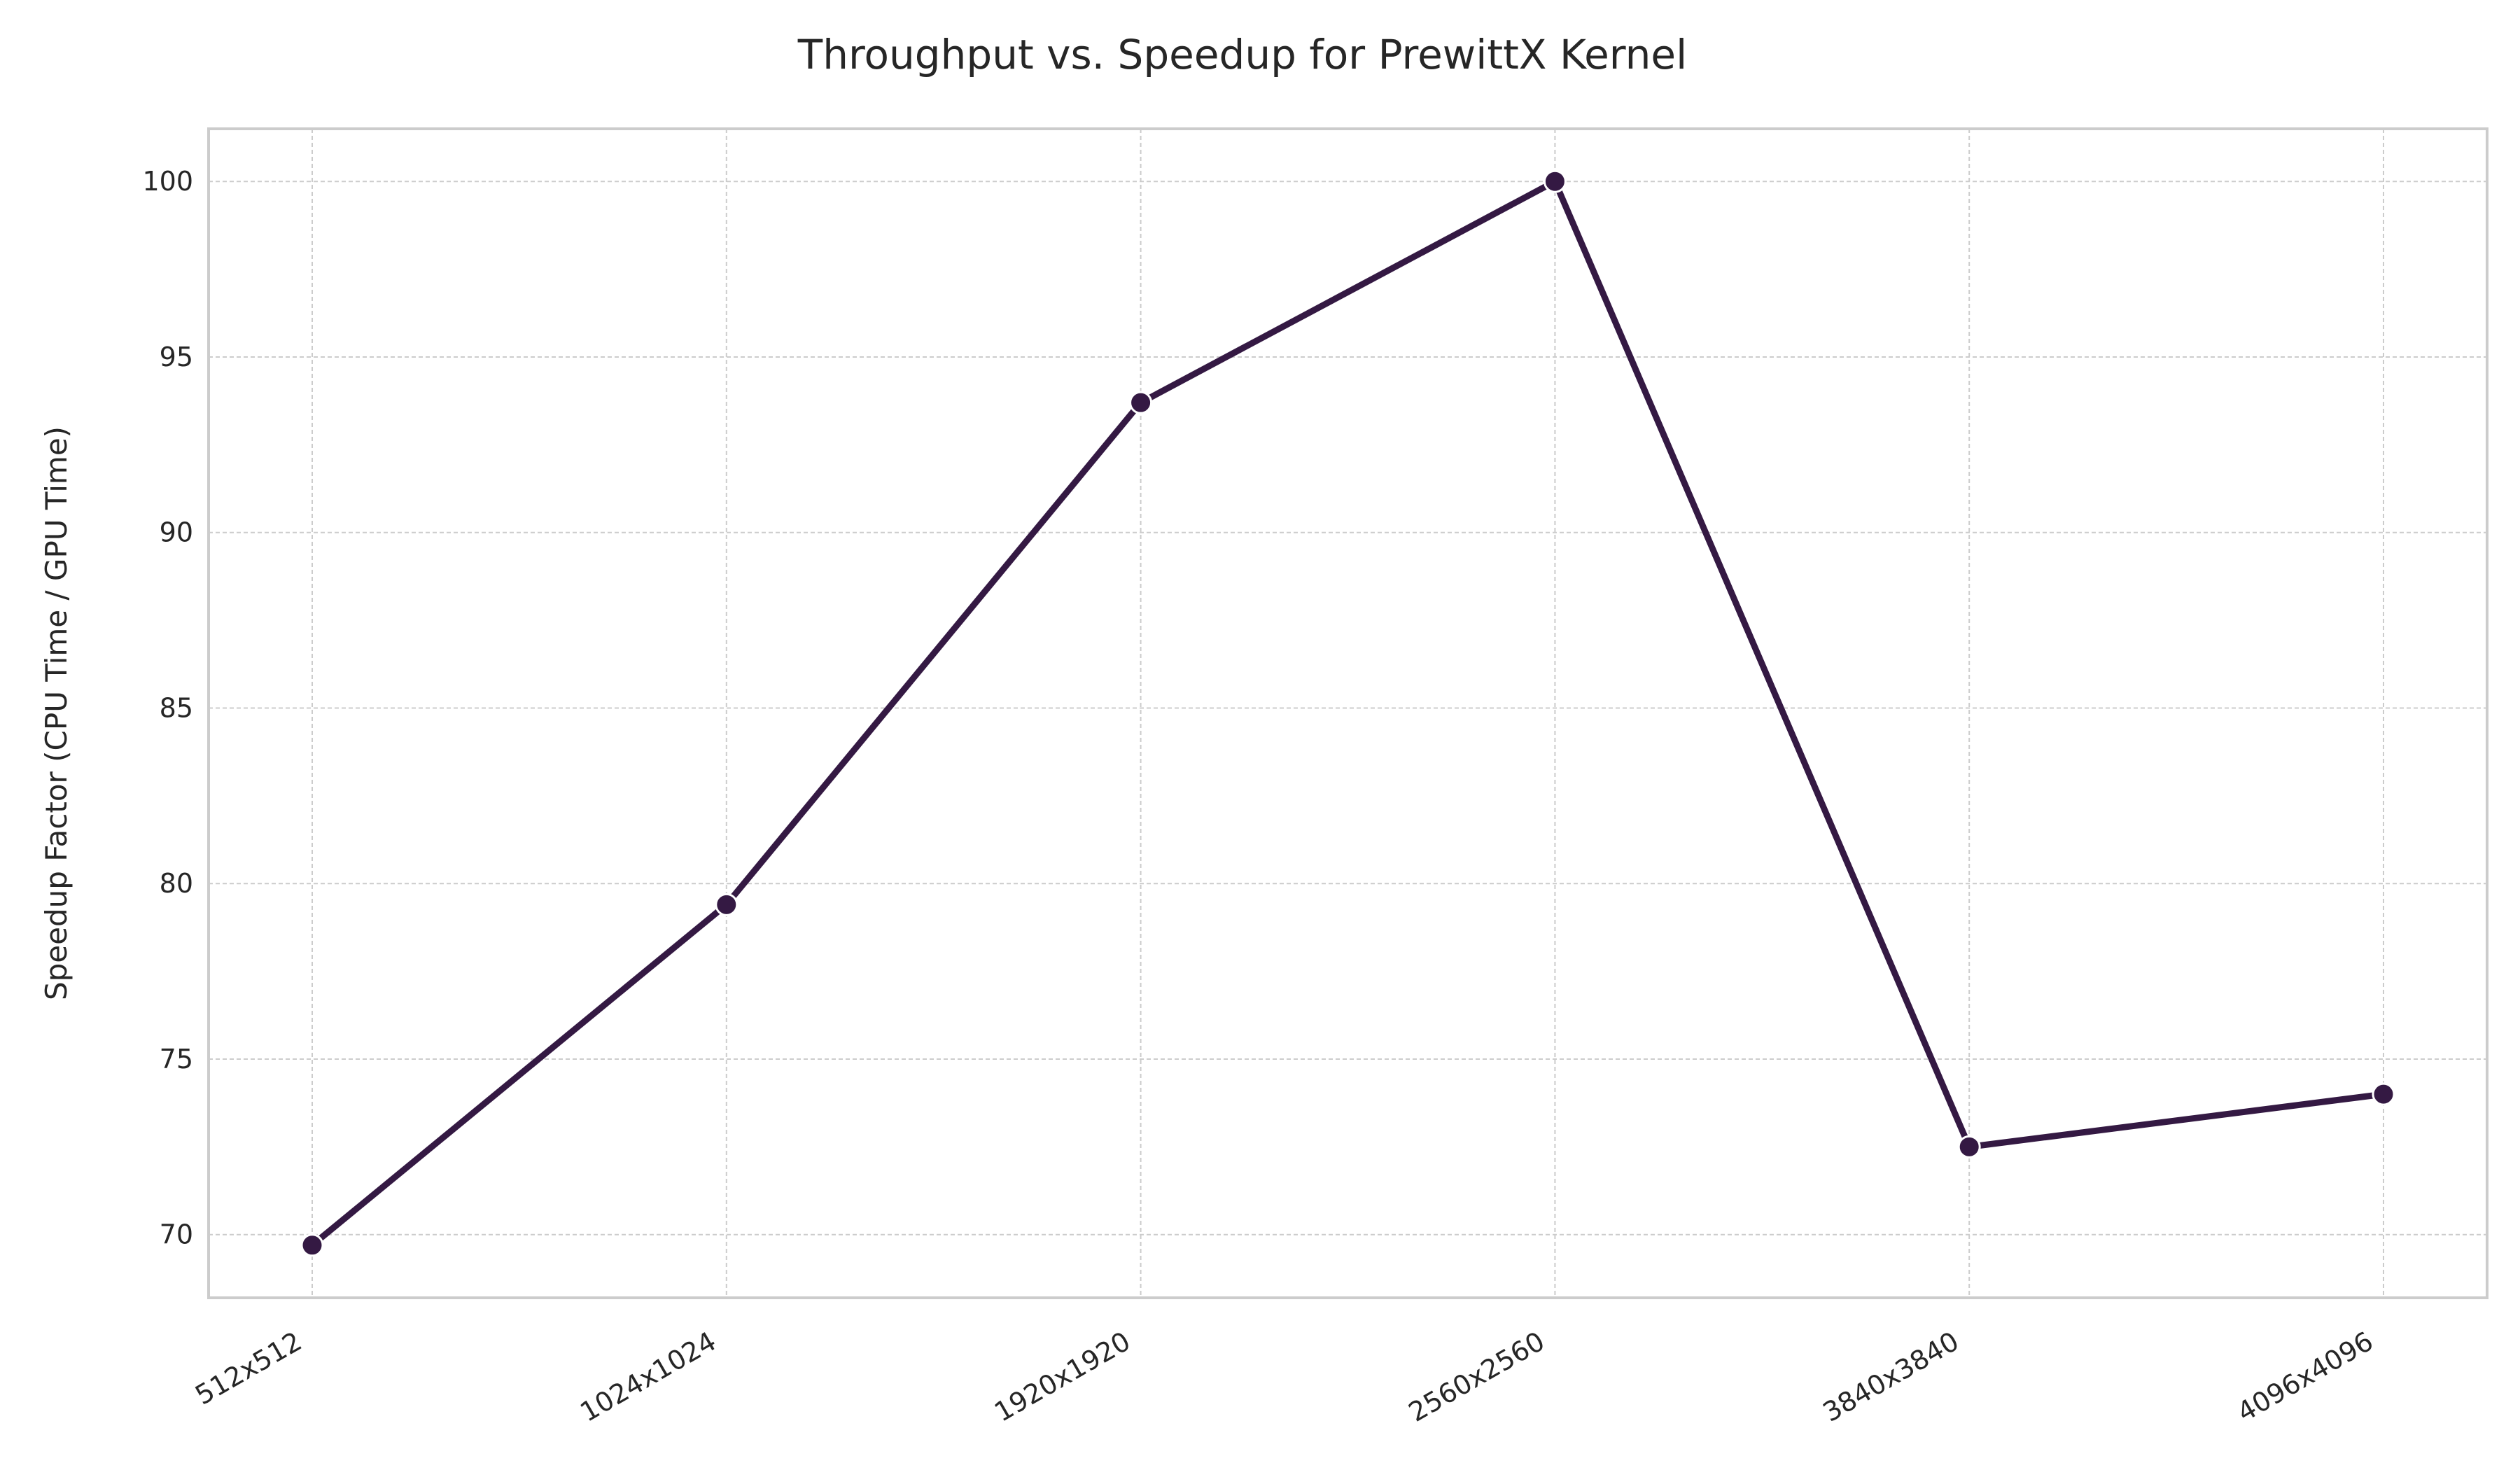 This screenshot has width=2520, height=1470. Describe the element at coordinates (1477, 1377) in the screenshot. I see `x-tick-label: 2560x2560` at that location.